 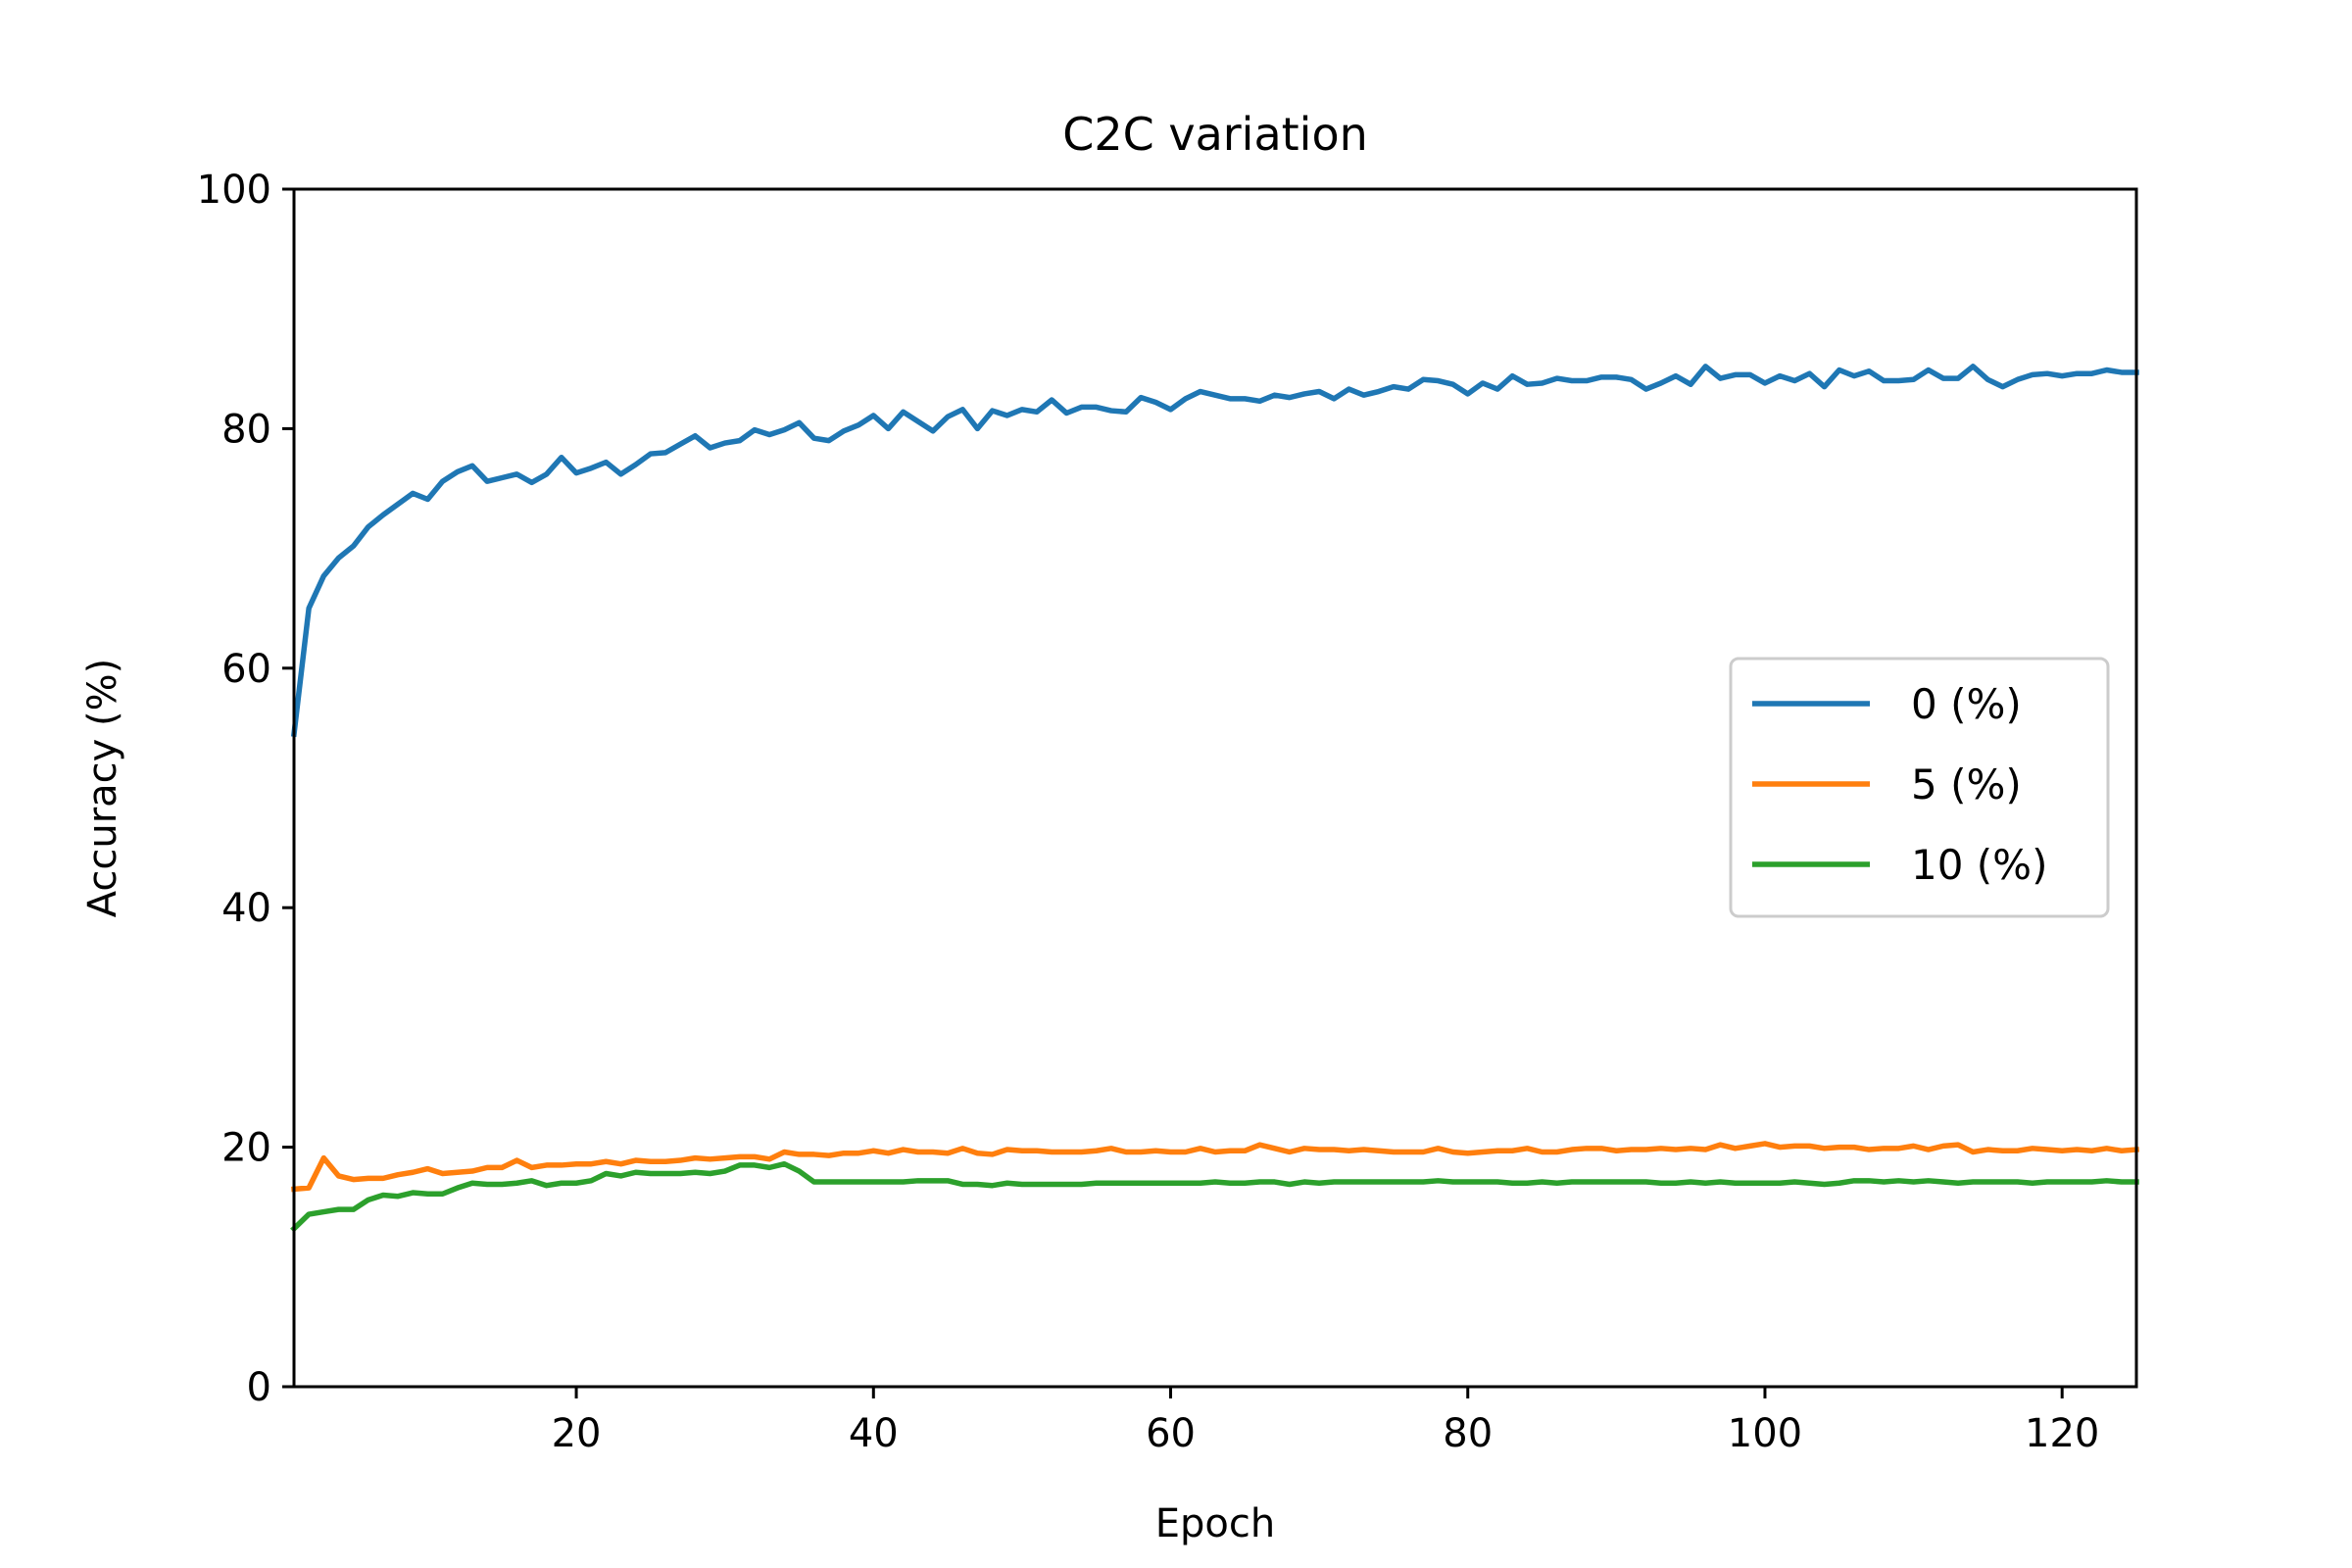 I want to click on x-tick-label: 80, so click(x=1468, y=1433).